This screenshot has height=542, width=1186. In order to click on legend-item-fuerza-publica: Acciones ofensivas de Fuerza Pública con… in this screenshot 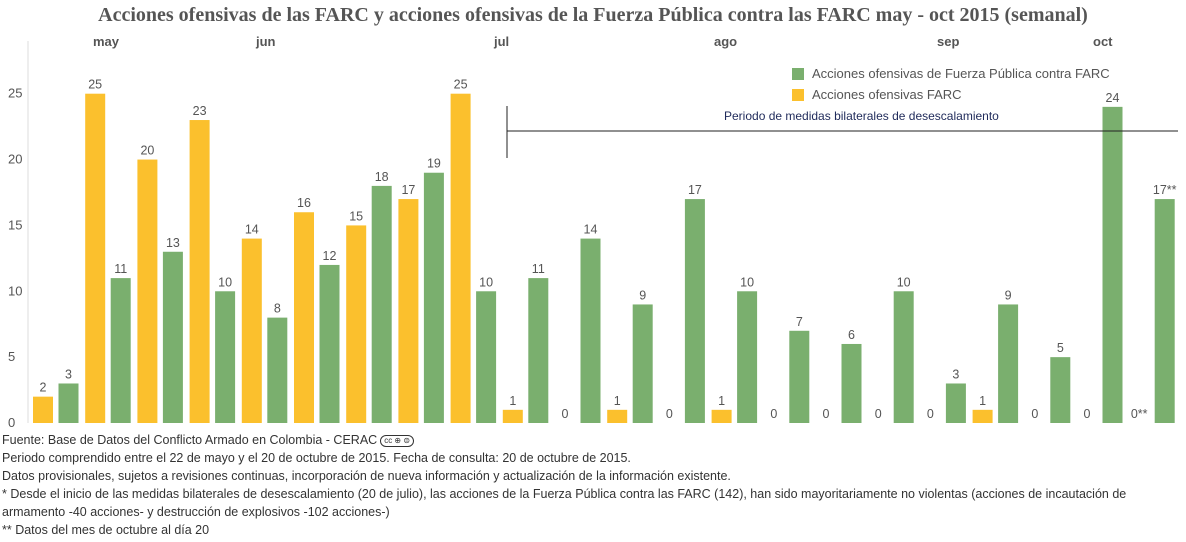, I will do `click(951, 73)`.